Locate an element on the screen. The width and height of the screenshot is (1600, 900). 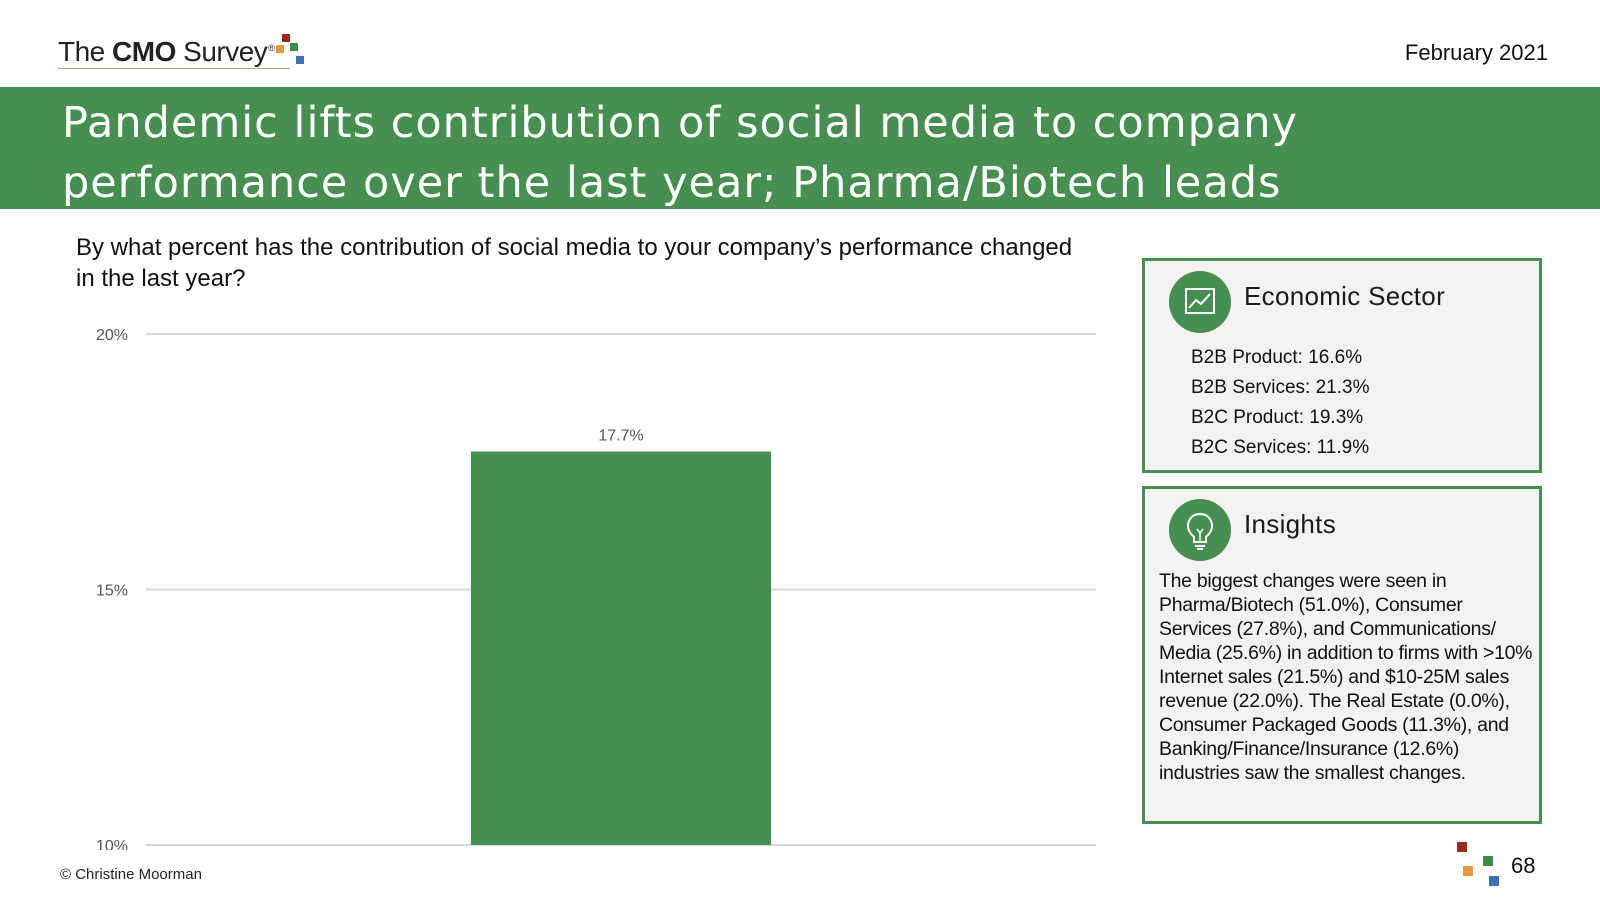
bar is located at coordinates (621, 648).